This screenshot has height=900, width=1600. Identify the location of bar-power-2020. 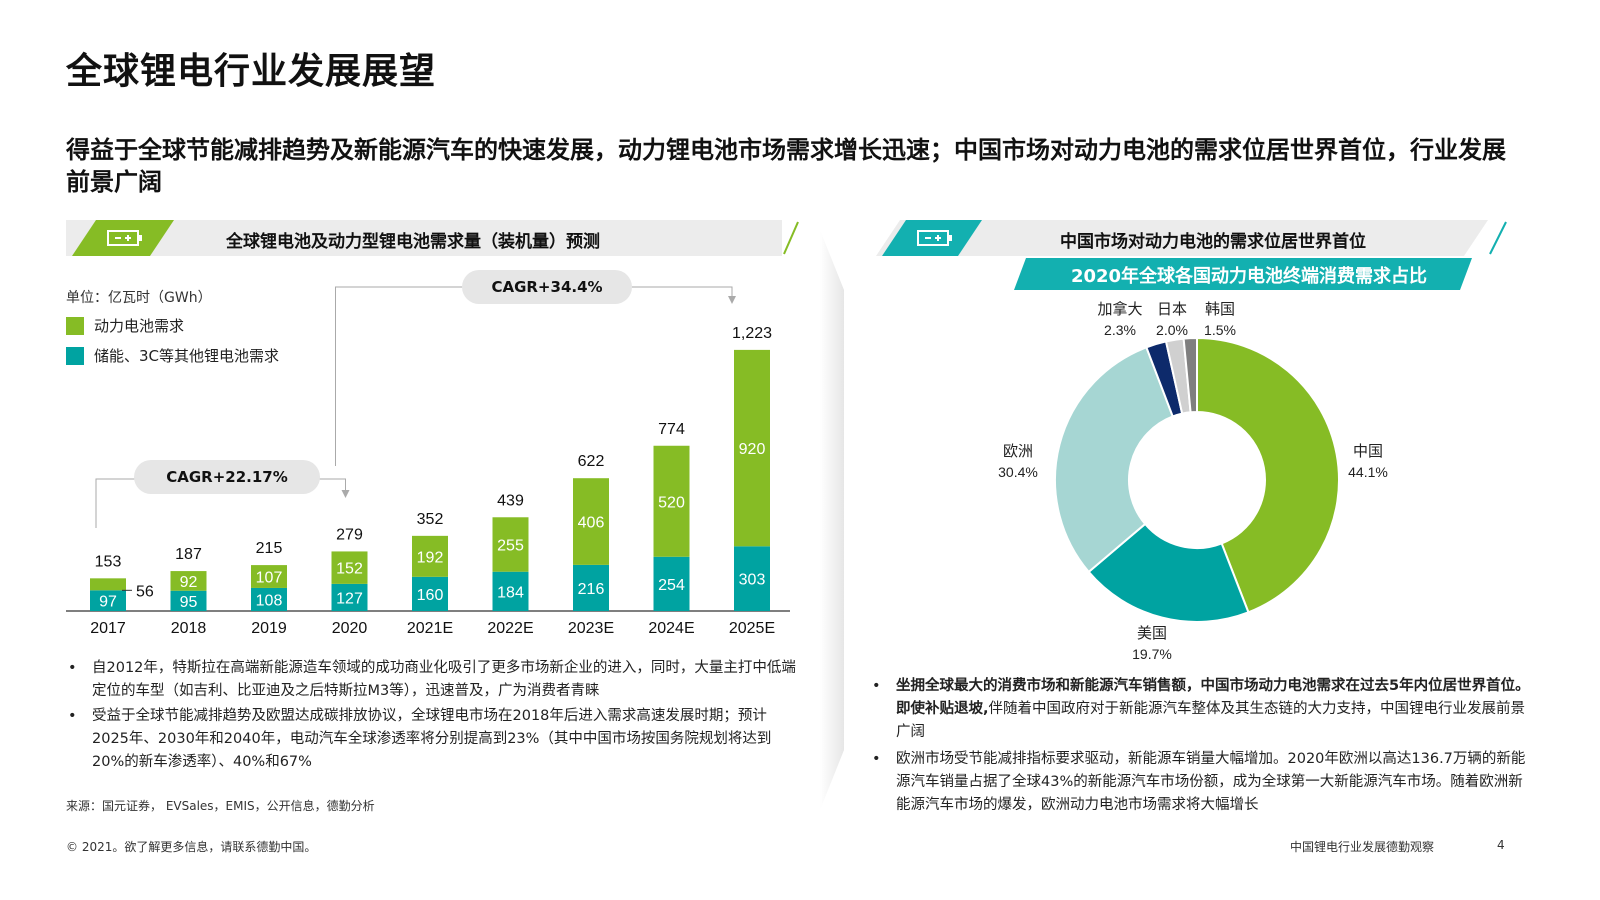
(349, 567).